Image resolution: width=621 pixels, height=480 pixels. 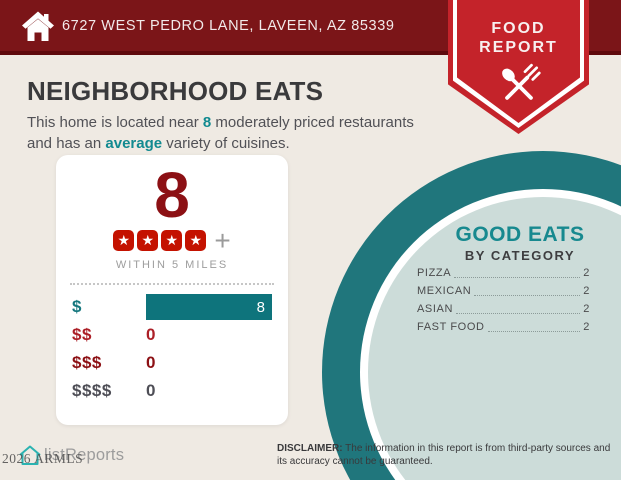 What do you see at coordinates (172, 391) in the screenshot?
I see `price-row-4: $$$$ 0` at bounding box center [172, 391].